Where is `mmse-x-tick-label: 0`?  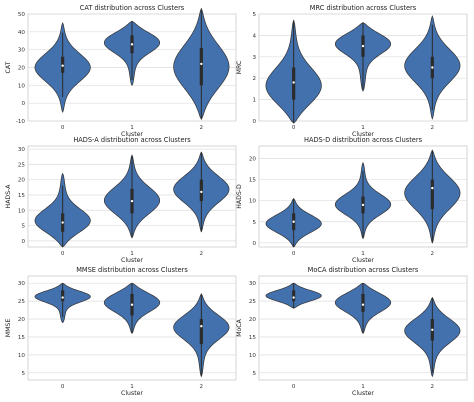 mmse-x-tick-label: 0 is located at coordinates (63, 387).